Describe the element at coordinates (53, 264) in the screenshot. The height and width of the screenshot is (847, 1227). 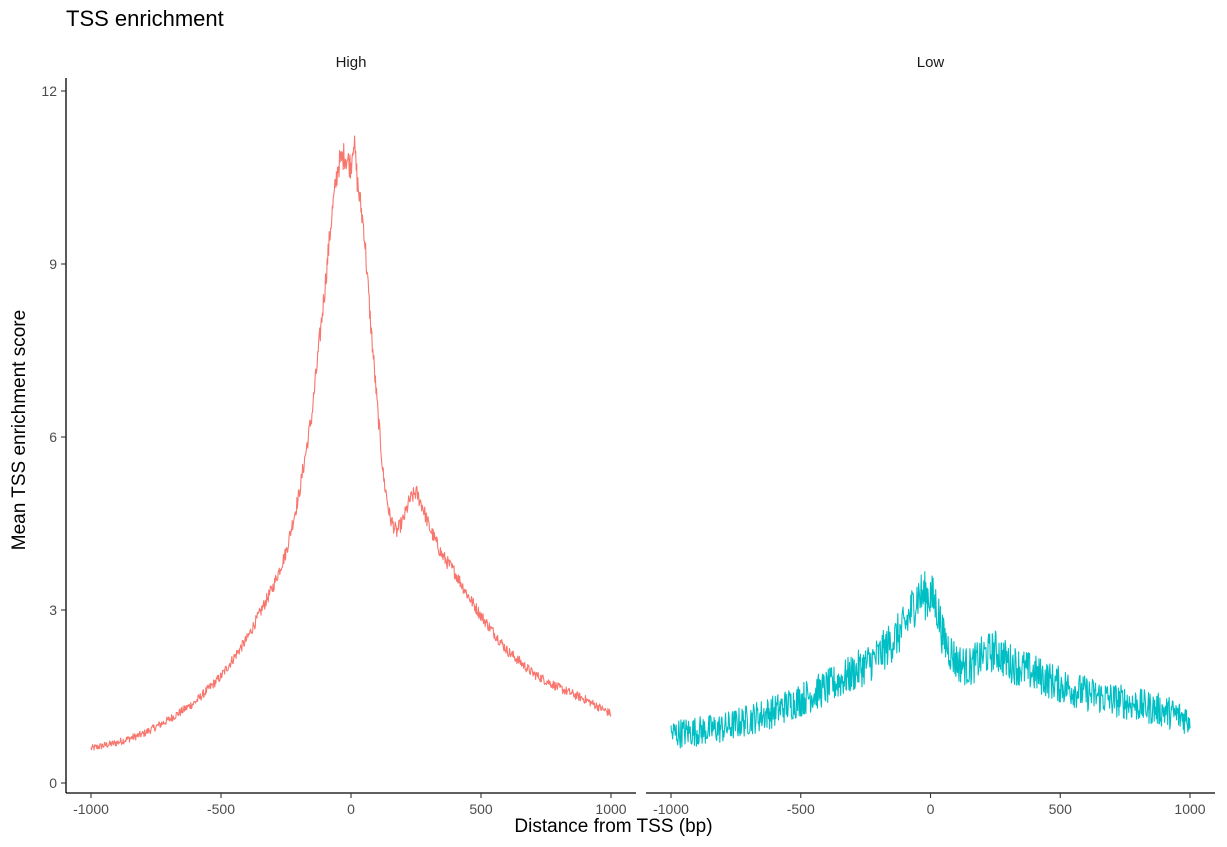
I see `y-tick-label: 9` at that location.